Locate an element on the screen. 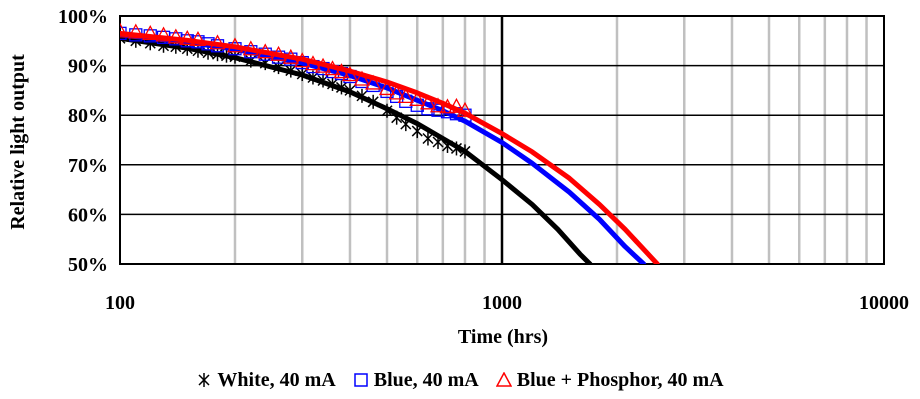 The width and height of the screenshot is (920, 399). x-tick-label: 100 is located at coordinates (120, 303).